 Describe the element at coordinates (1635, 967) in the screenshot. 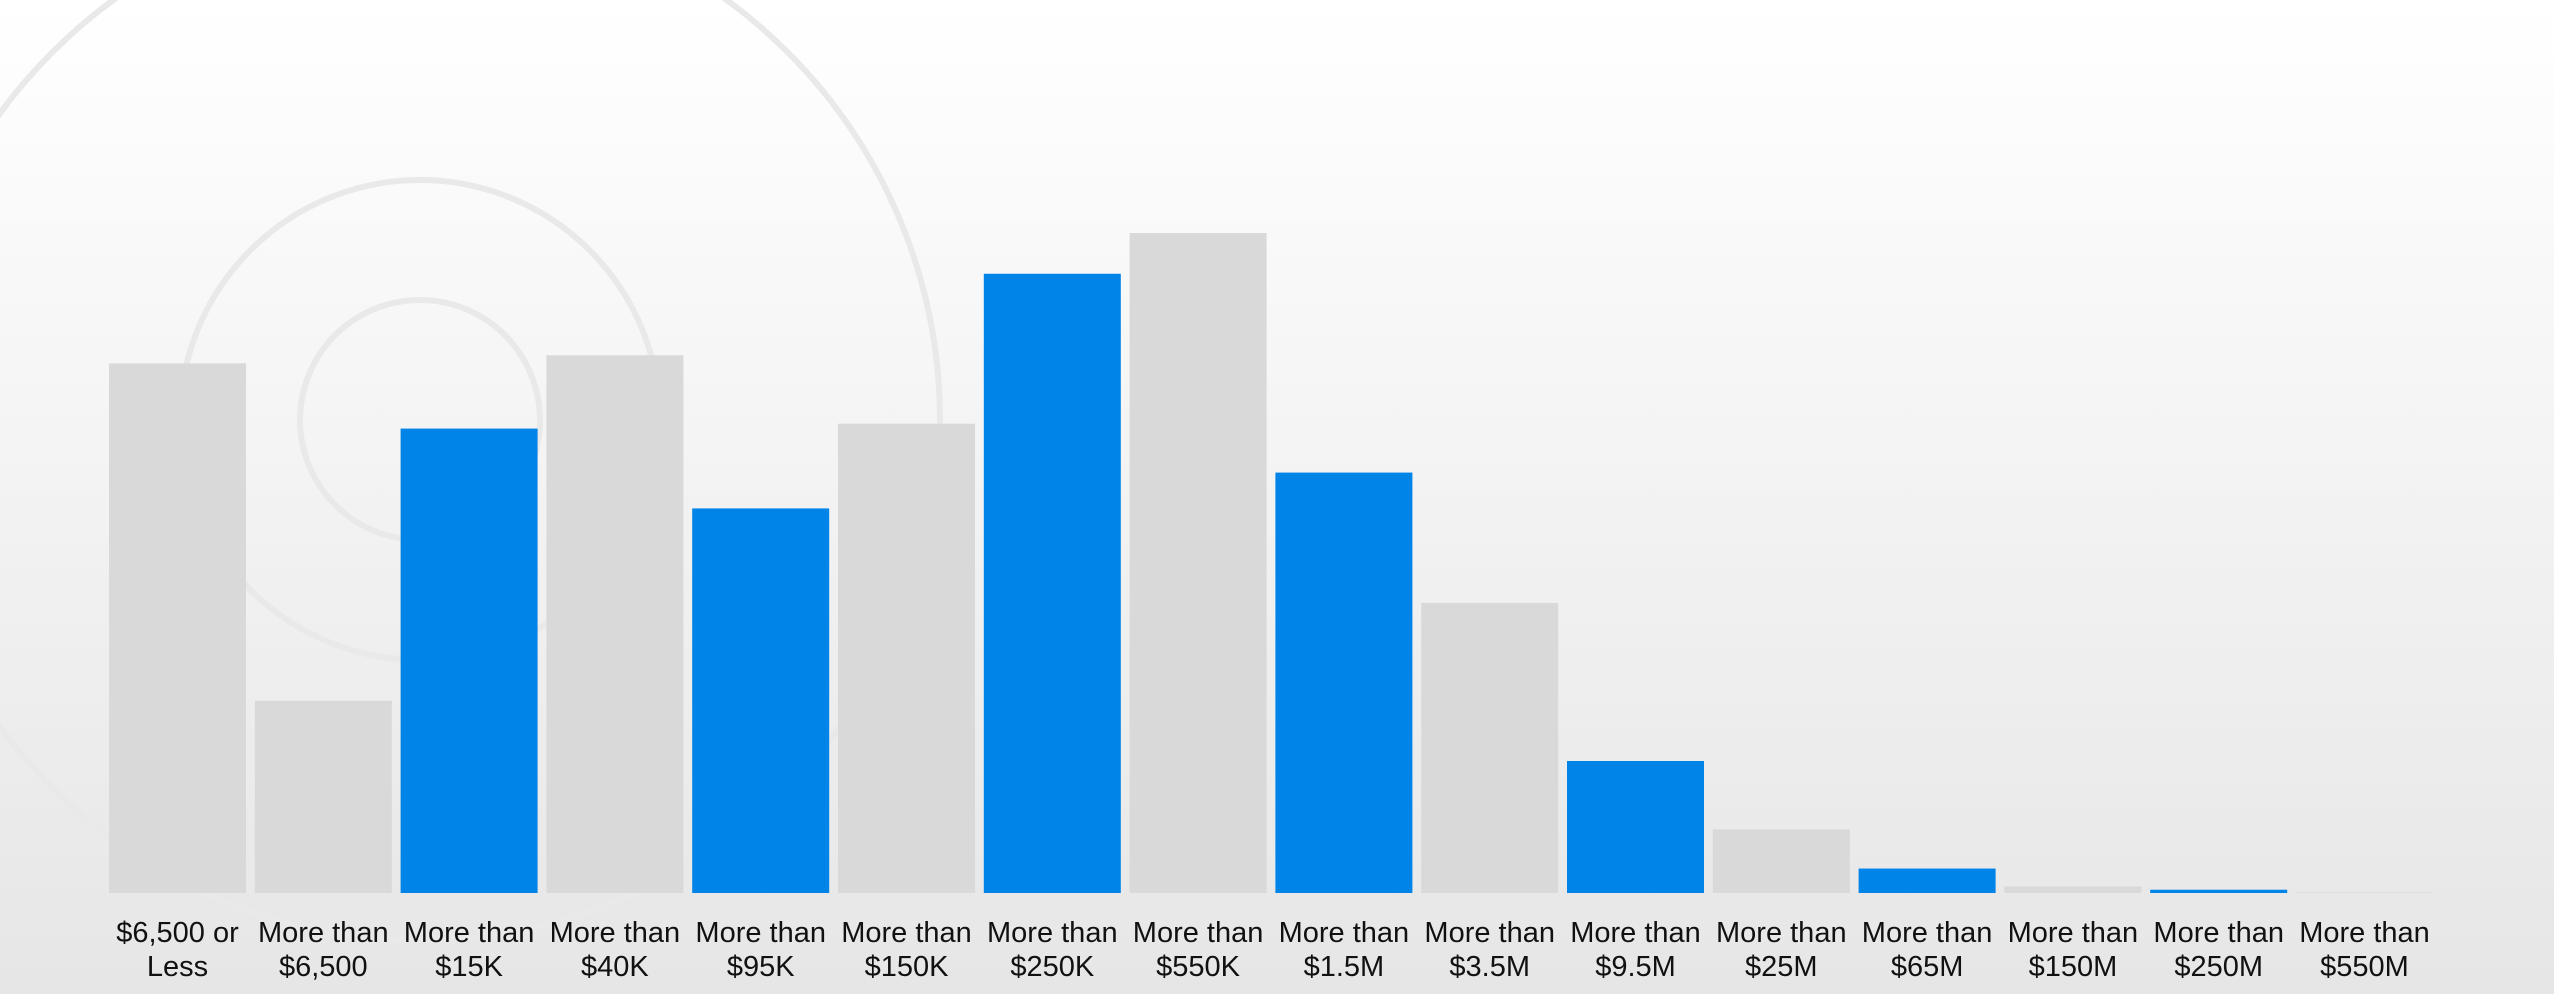

I see `x-tick-label: $9.5M` at that location.